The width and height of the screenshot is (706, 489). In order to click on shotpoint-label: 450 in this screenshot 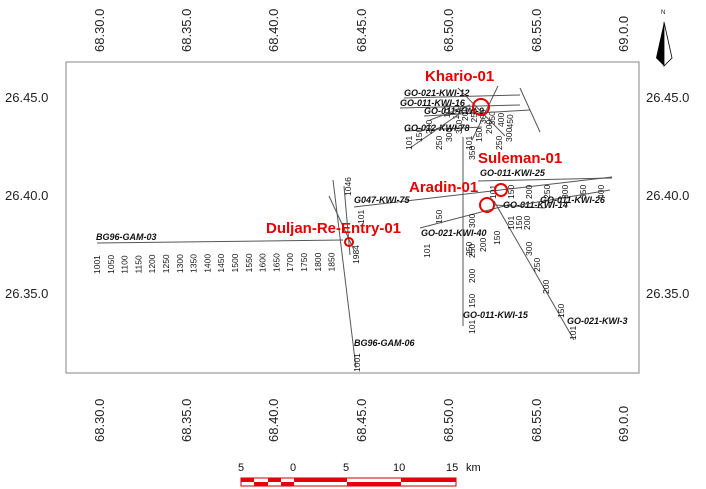, I will do `click(510, 121)`.